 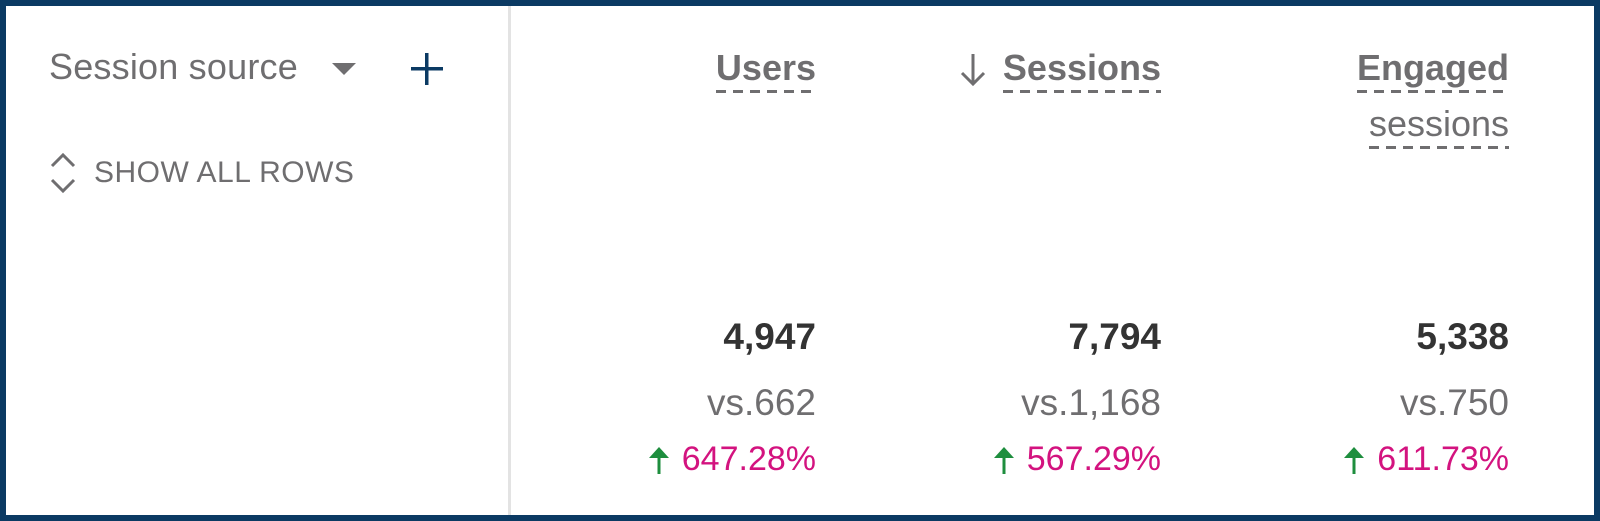 What do you see at coordinates (1402, 260) in the screenshot?
I see `column-engaged-sessions: Engaged sessions 5,338 vs.750 611.73%` at bounding box center [1402, 260].